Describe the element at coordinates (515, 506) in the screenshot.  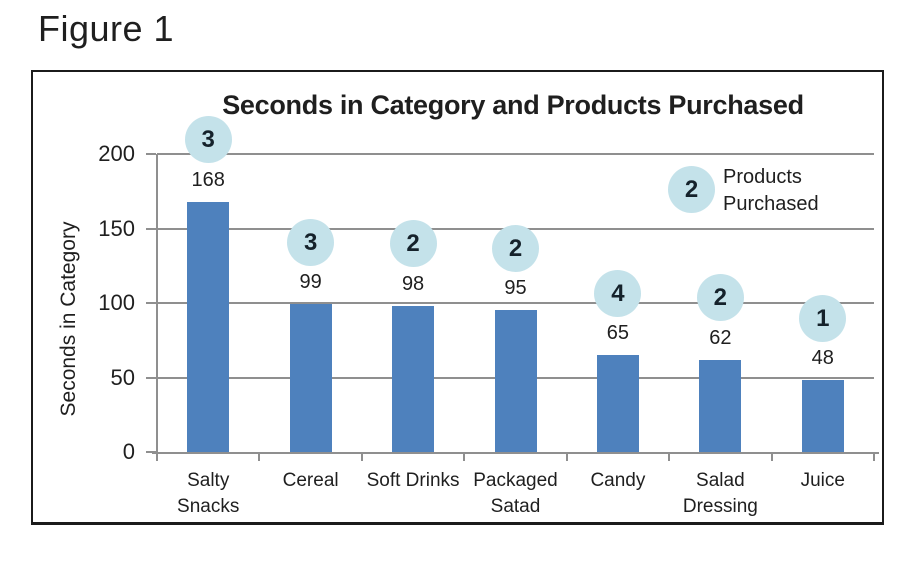
I see `x-category-label-3-line1: Satad` at that location.